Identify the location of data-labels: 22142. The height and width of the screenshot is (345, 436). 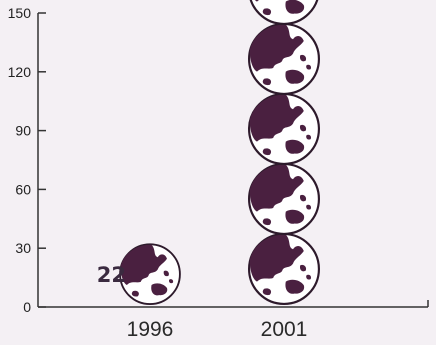
(111, 275).